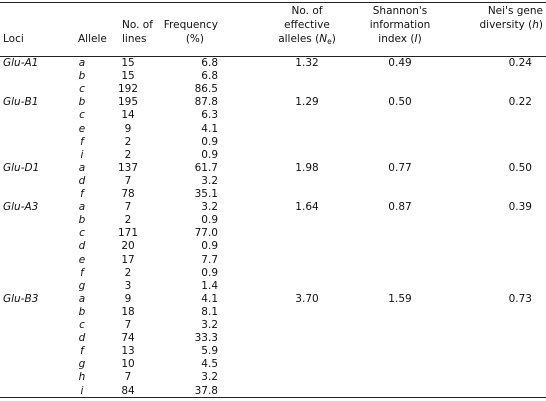  I want to click on frequency: 35.1, so click(206, 194).